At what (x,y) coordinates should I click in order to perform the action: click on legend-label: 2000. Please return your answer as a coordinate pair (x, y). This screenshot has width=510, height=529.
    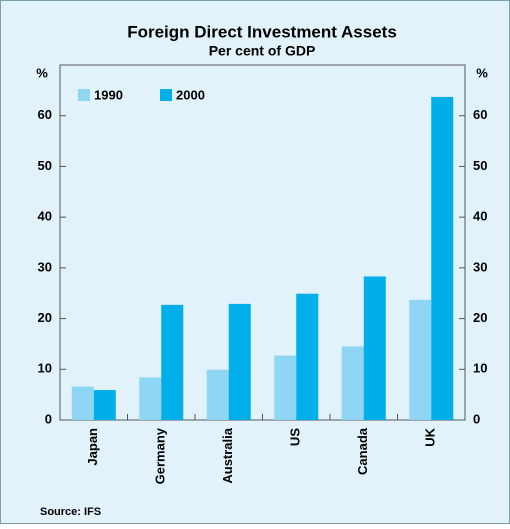
    Looking at the image, I should click on (190, 94).